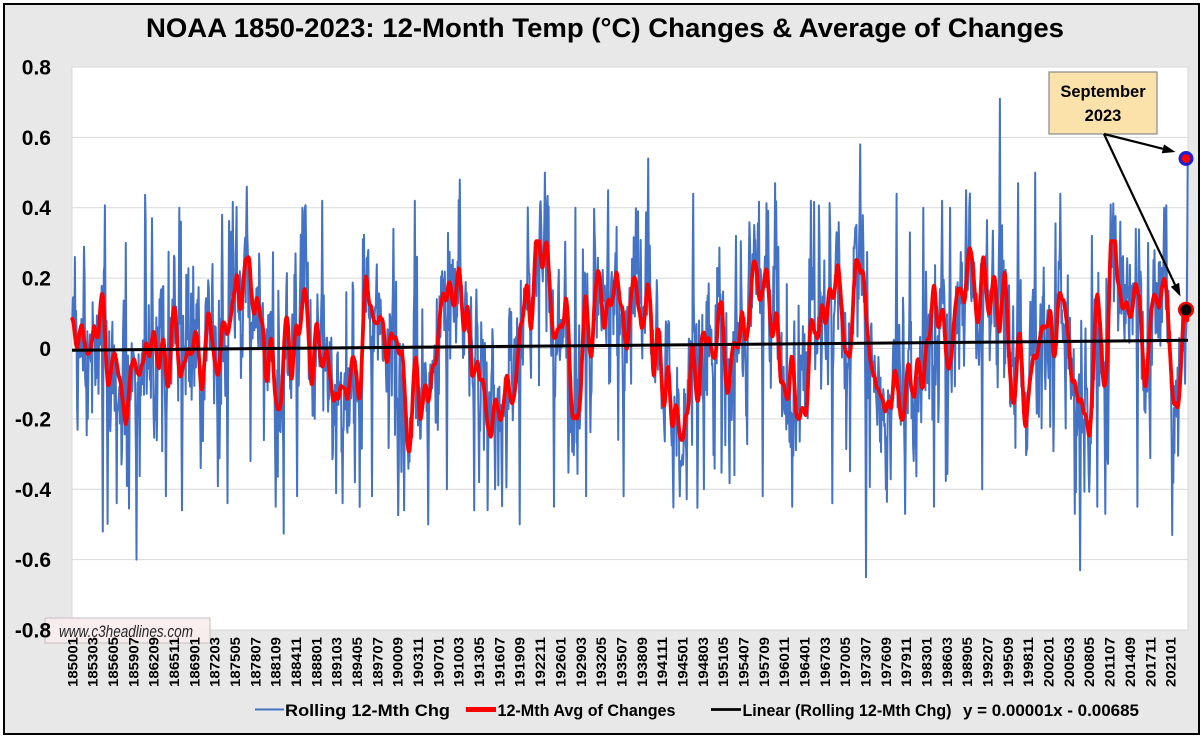 The image size is (1203, 738). I want to click on svg-text: 191003, so click(459, 662).